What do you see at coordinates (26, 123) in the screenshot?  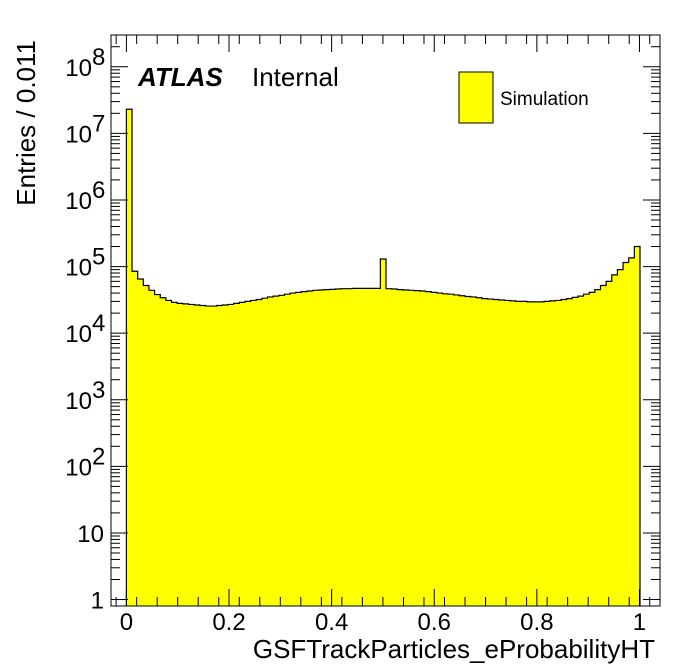 I see `y-axis-title: Entries / 0.011` at bounding box center [26, 123].